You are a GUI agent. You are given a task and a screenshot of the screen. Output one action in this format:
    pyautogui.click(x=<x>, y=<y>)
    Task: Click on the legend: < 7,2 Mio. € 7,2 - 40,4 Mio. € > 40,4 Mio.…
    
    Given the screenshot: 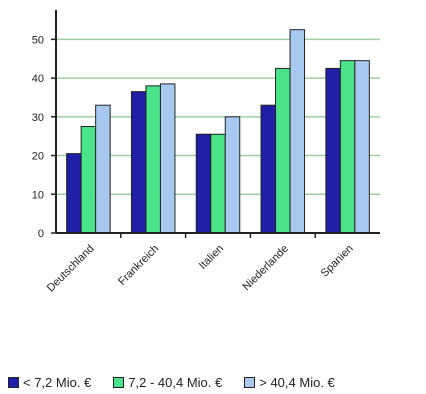 What is the action you would take?
    pyautogui.click(x=171, y=382)
    